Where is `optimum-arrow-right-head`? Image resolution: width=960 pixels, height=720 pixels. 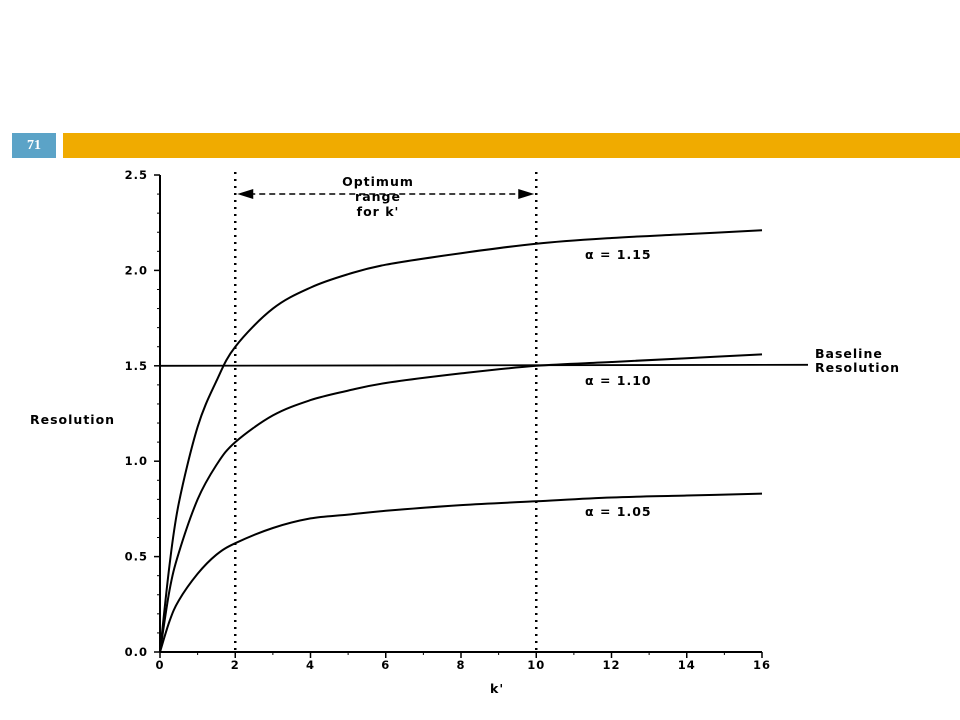 optimum-arrow-right-head is located at coordinates (526, 194).